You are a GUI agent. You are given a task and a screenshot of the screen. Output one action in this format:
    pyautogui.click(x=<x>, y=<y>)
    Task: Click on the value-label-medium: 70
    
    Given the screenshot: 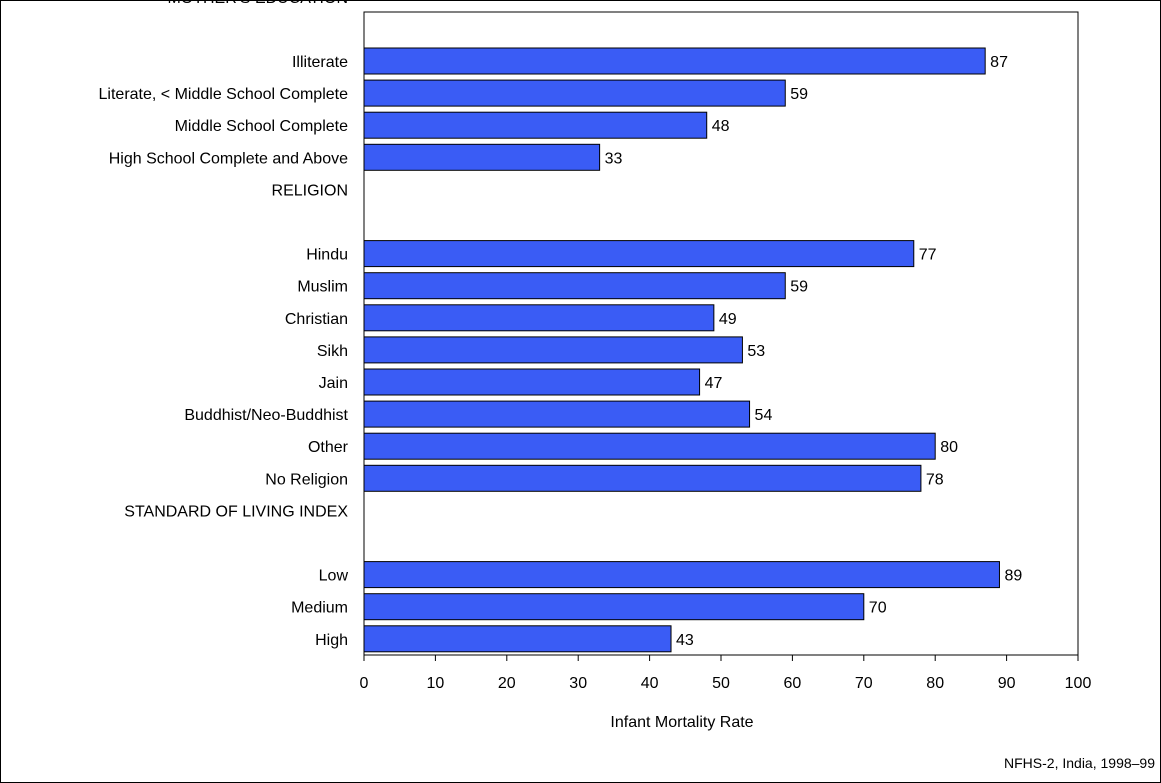 What is the action you would take?
    pyautogui.click(x=878, y=608)
    